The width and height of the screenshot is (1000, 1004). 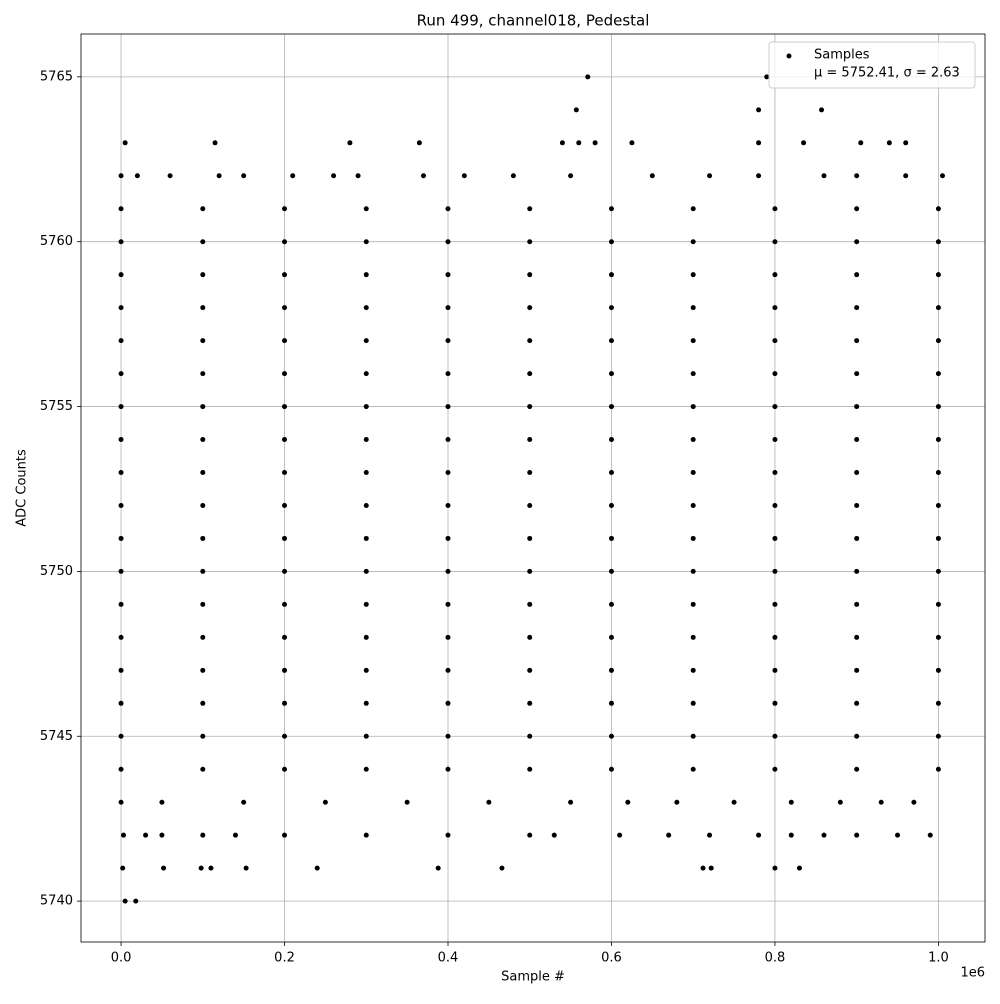 What do you see at coordinates (775, 958) in the screenshot?
I see `x-tick-label: 0.8` at bounding box center [775, 958].